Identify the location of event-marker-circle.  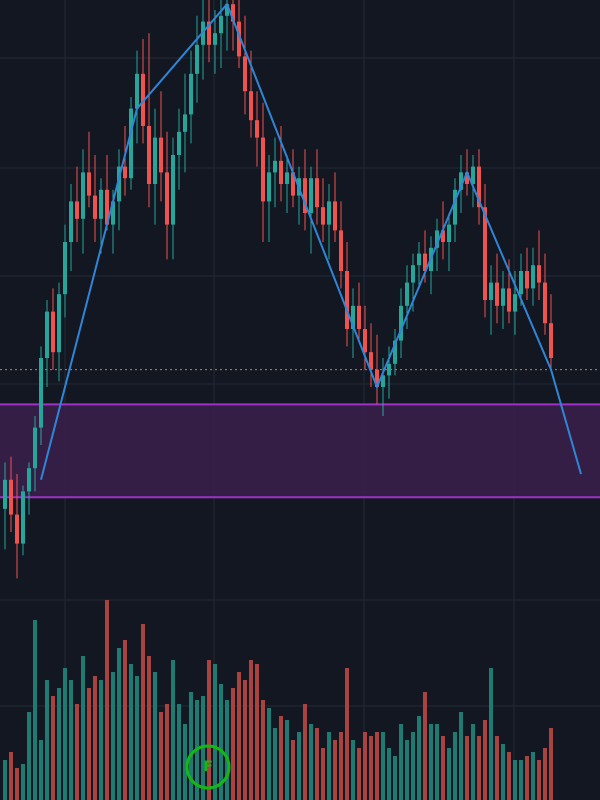
(208, 767).